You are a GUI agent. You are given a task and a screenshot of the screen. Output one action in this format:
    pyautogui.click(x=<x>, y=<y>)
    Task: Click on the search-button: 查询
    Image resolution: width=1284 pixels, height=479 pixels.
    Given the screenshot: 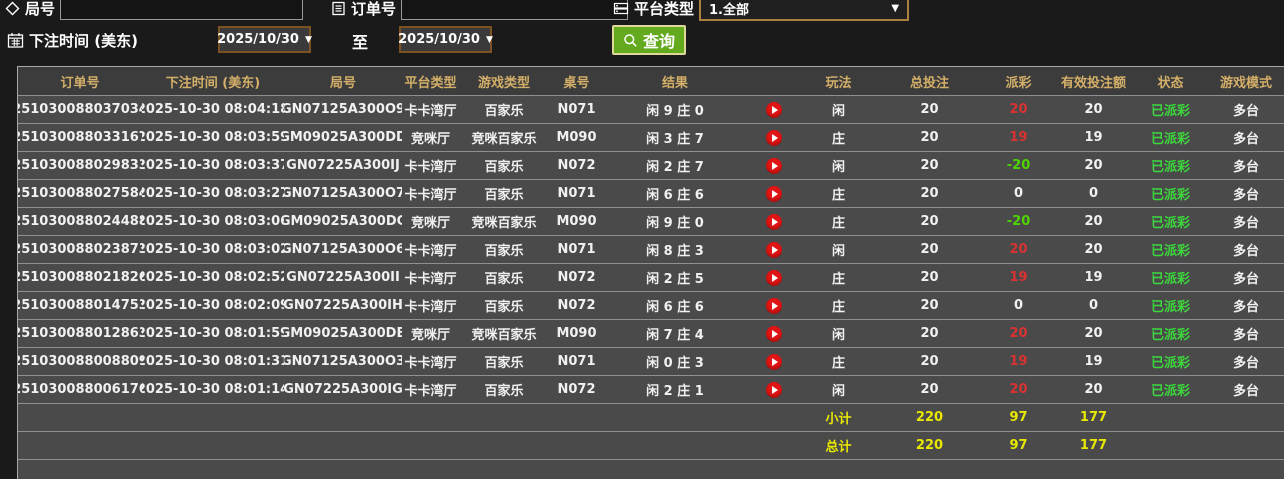 What is the action you would take?
    pyautogui.click(x=649, y=40)
    